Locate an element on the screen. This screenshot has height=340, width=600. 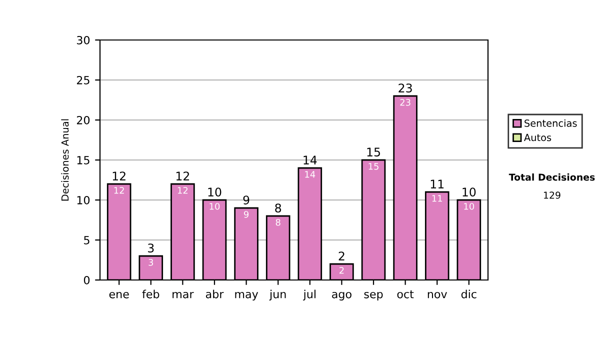
x-tick-label: feb is located at coordinates (151, 294).